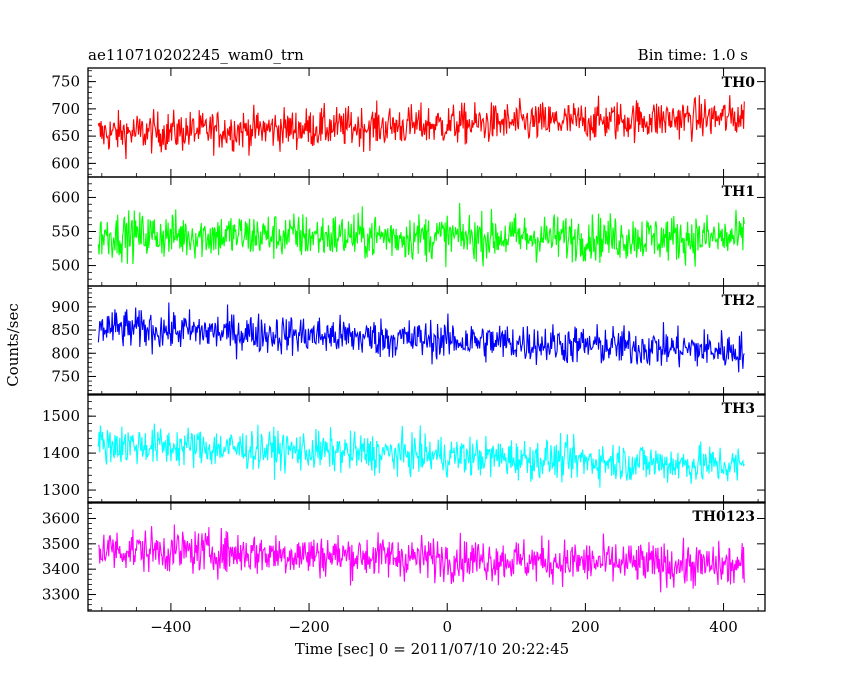 This screenshot has height=680, width=850. Describe the element at coordinates (723, 517) in the screenshot. I see `series-name: TH0123` at that location.